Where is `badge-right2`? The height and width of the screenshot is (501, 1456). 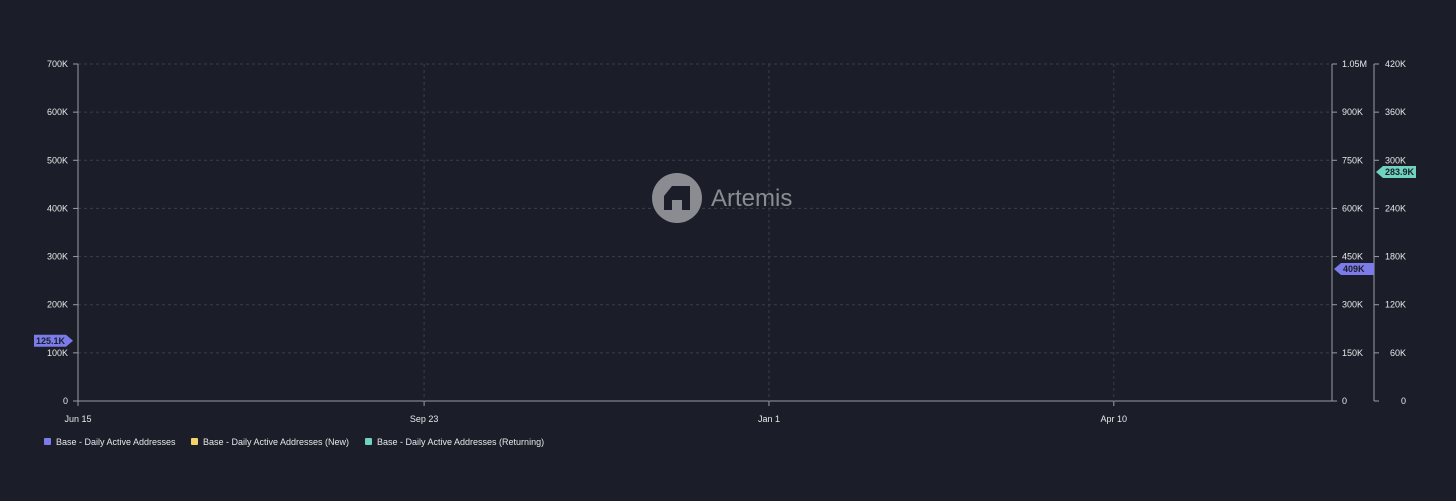
badge-right2 is located at coordinates (1396, 172).